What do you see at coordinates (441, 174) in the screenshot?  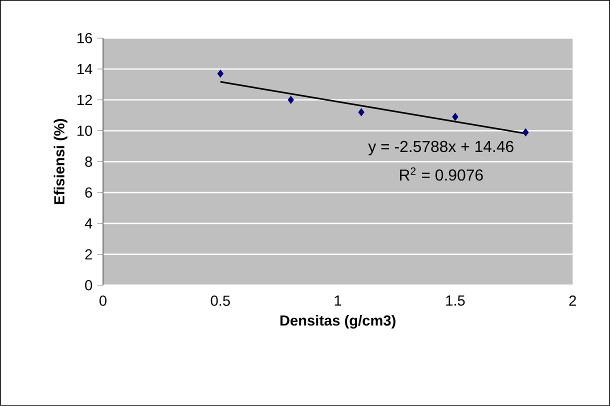 I see `annotation: R$^{2}$ = 0.9076` at bounding box center [441, 174].